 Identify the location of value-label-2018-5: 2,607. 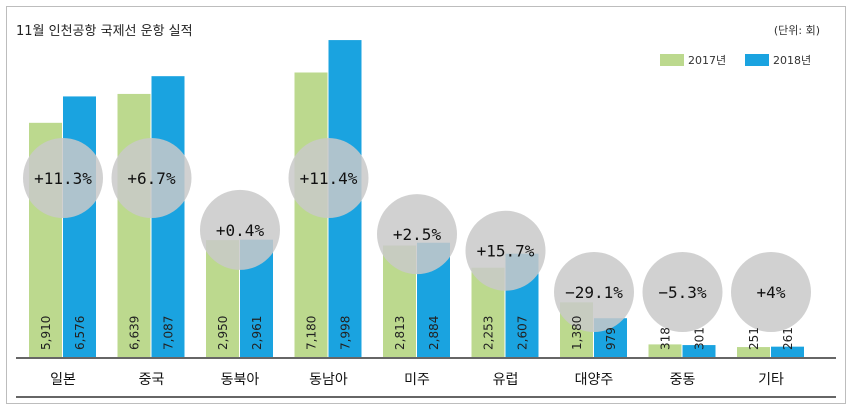
(523, 333).